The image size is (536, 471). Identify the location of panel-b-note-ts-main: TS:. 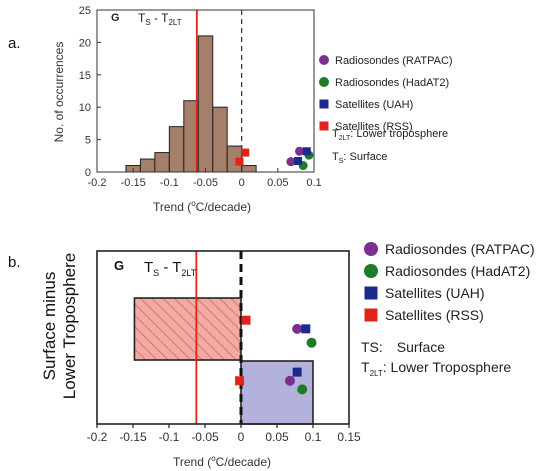
(372, 347).